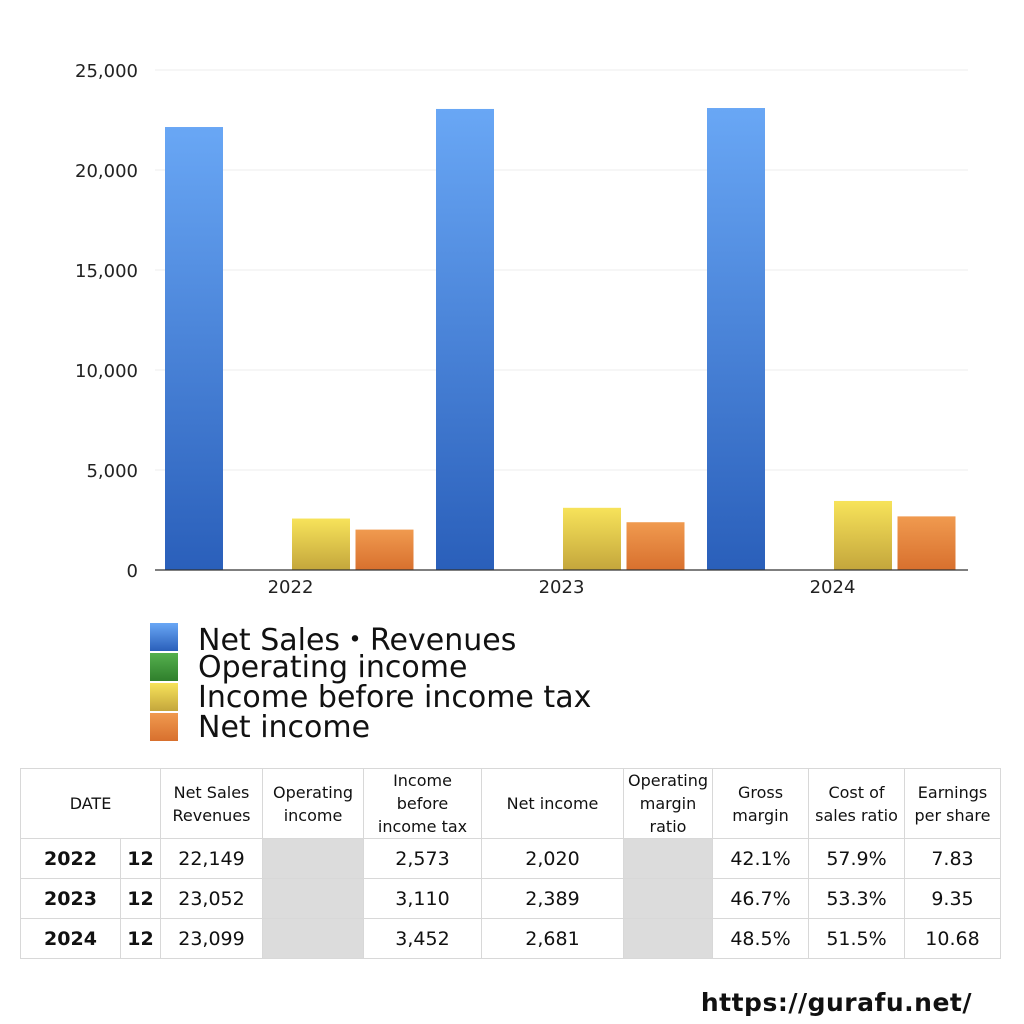 Image resolution: width=1024 pixels, height=1024 pixels. What do you see at coordinates (70, 938) in the screenshot?
I see `cell-year: 2024` at bounding box center [70, 938].